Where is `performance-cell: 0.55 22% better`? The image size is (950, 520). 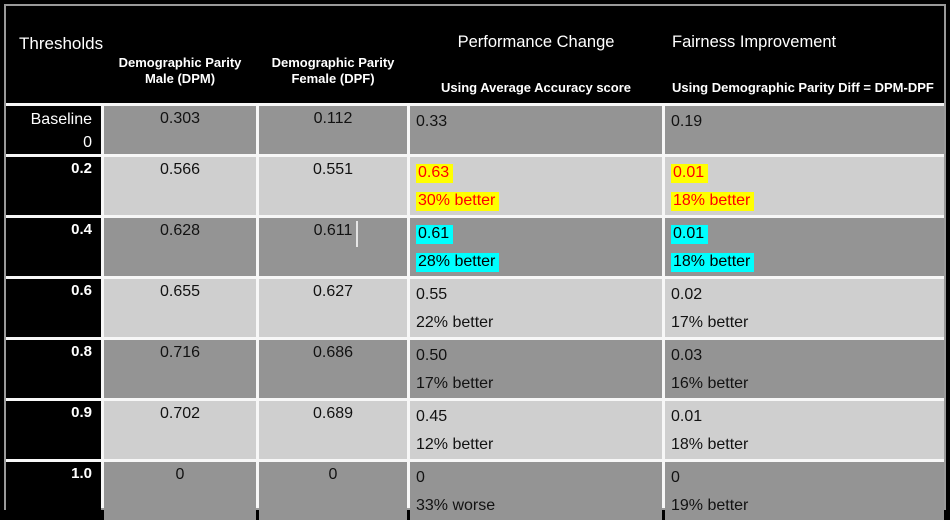
performance-cell: 0.55 22% better is located at coordinates (536, 308).